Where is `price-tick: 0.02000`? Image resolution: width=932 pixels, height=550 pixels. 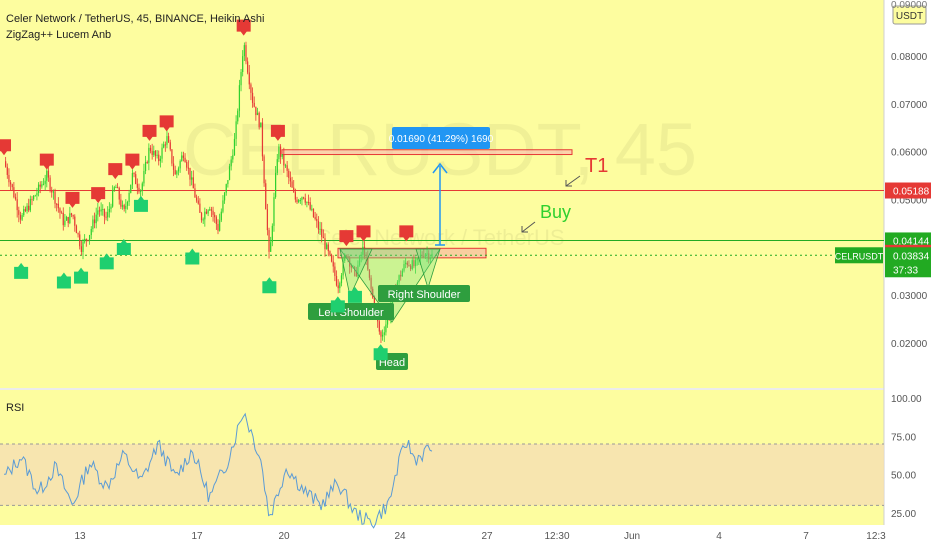
price-tick: 0.02000 is located at coordinates (909, 344).